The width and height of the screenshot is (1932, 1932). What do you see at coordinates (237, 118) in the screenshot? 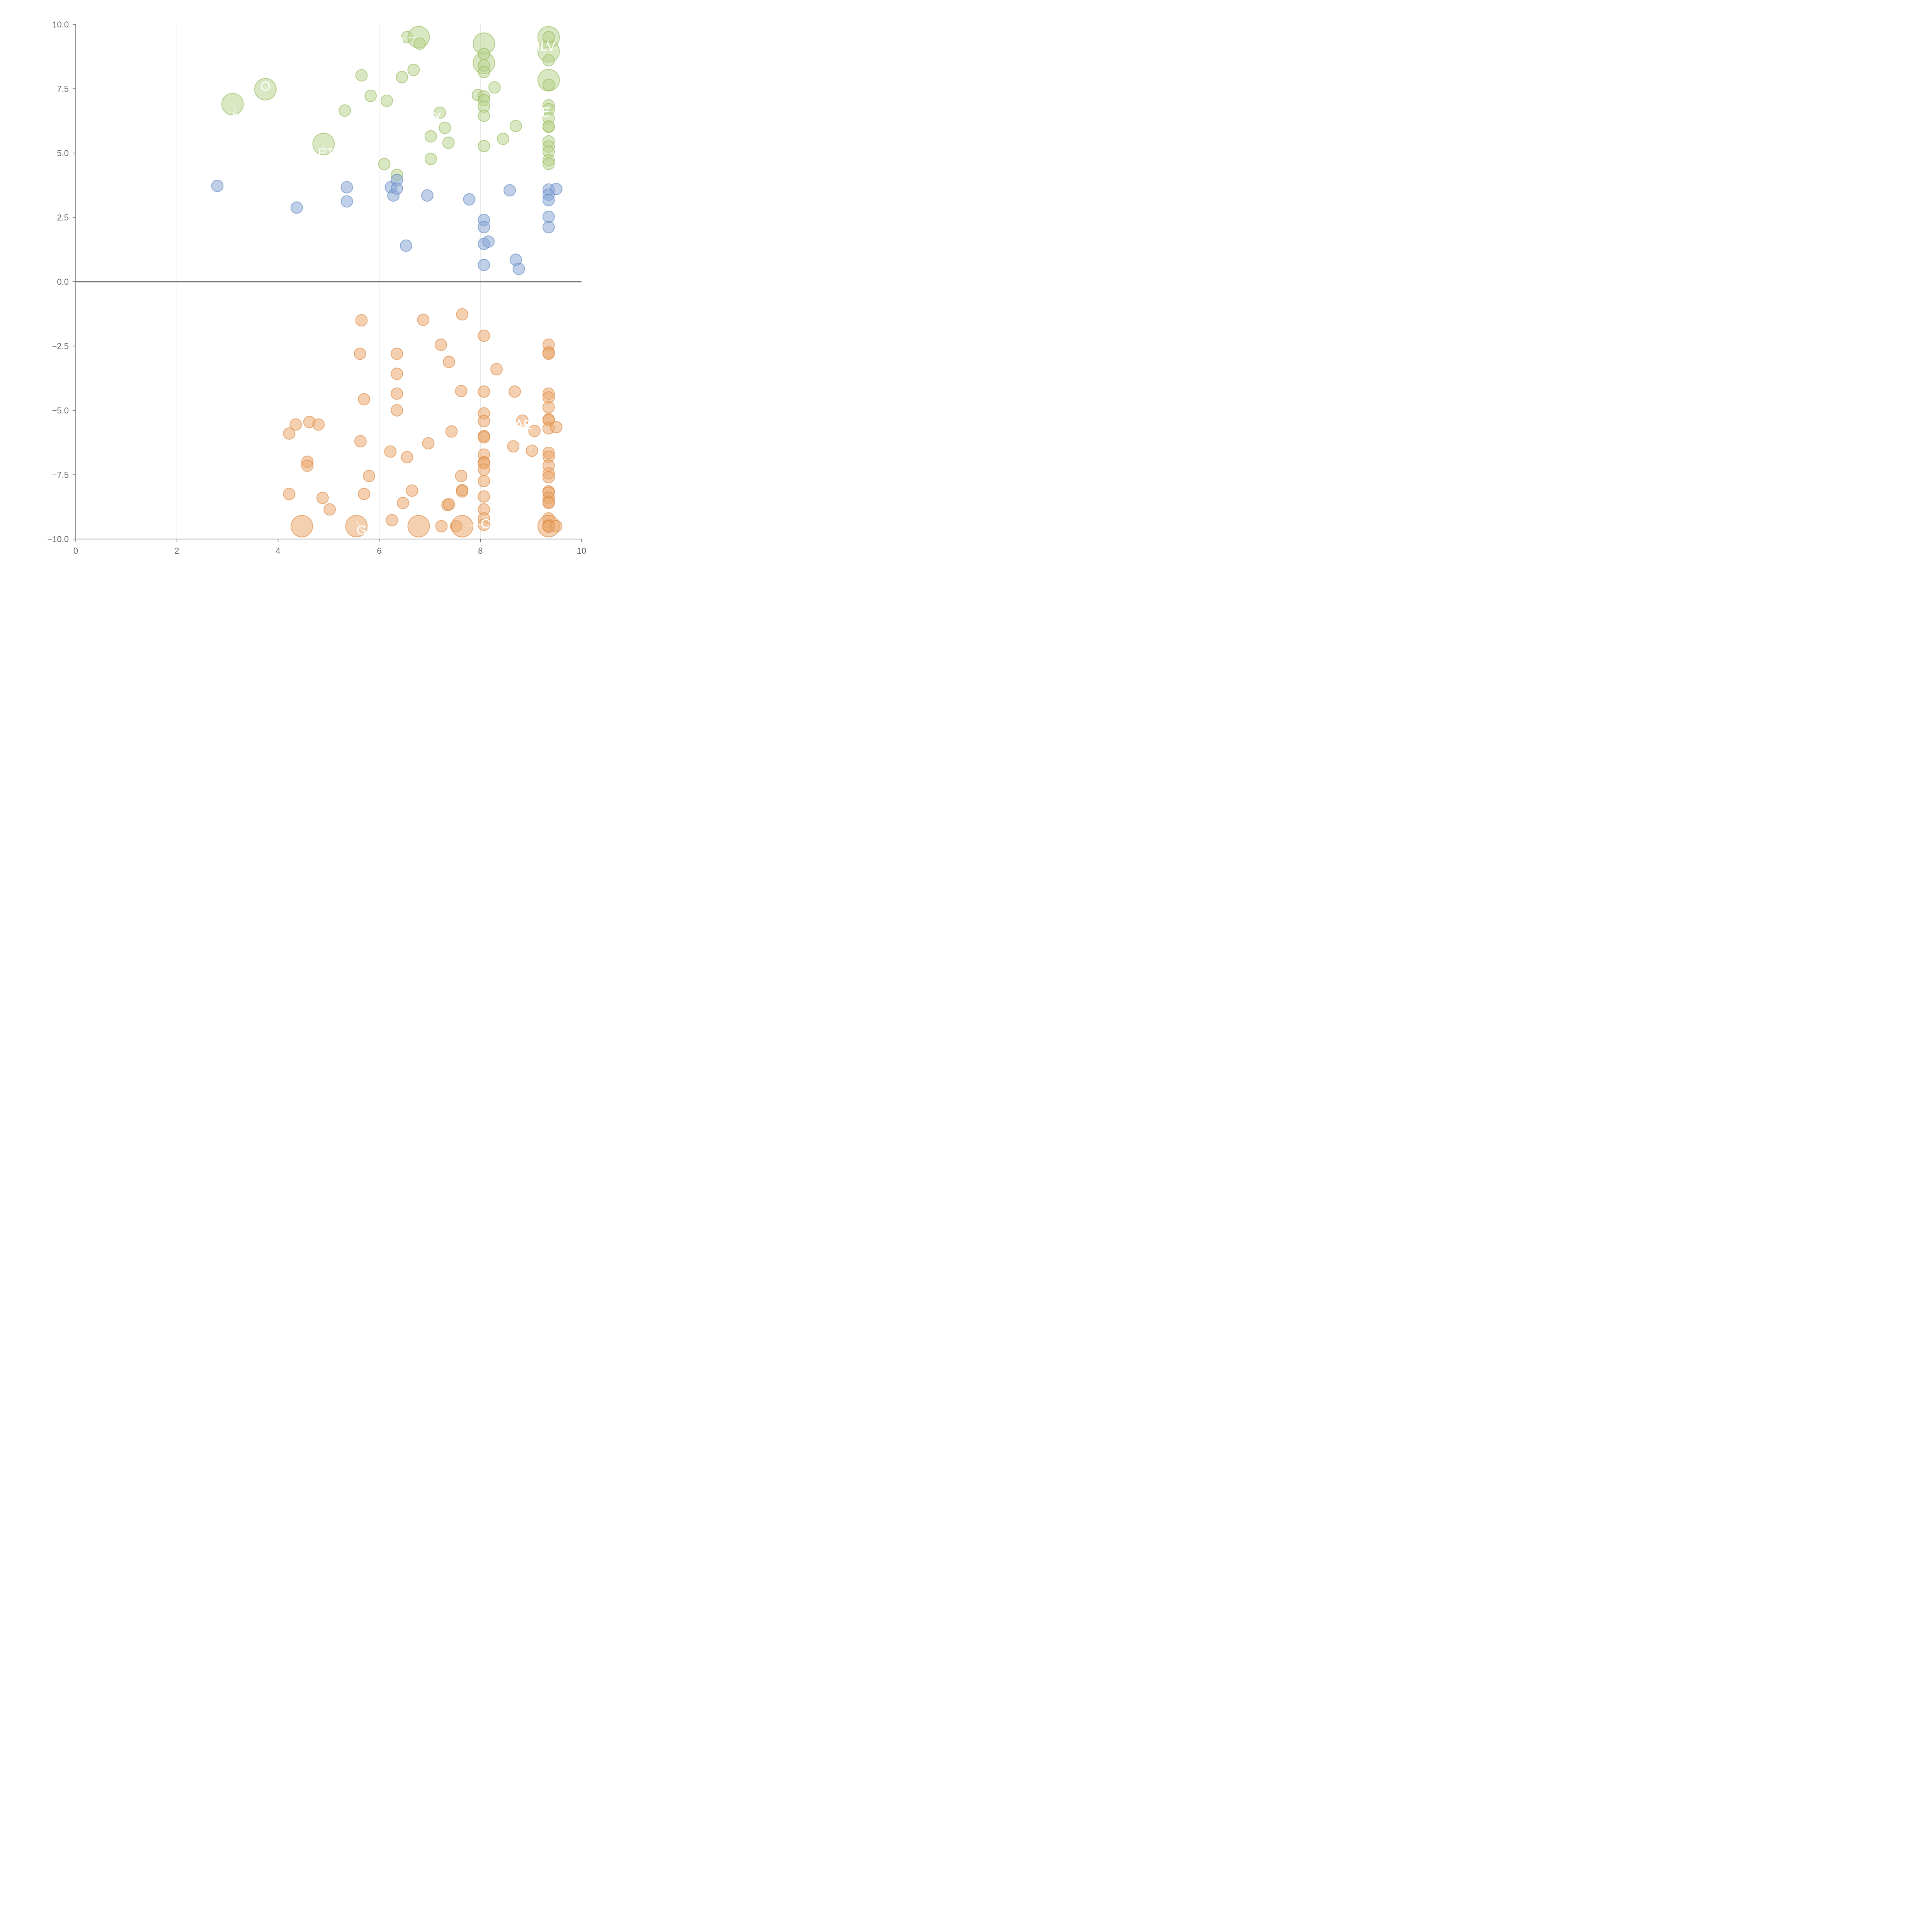
I see `bubble-label-0: M` at bounding box center [237, 118].